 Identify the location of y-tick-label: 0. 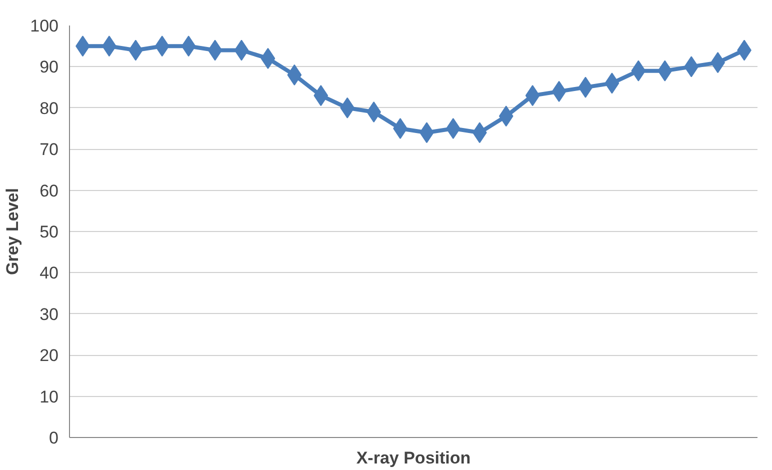
(54, 438).